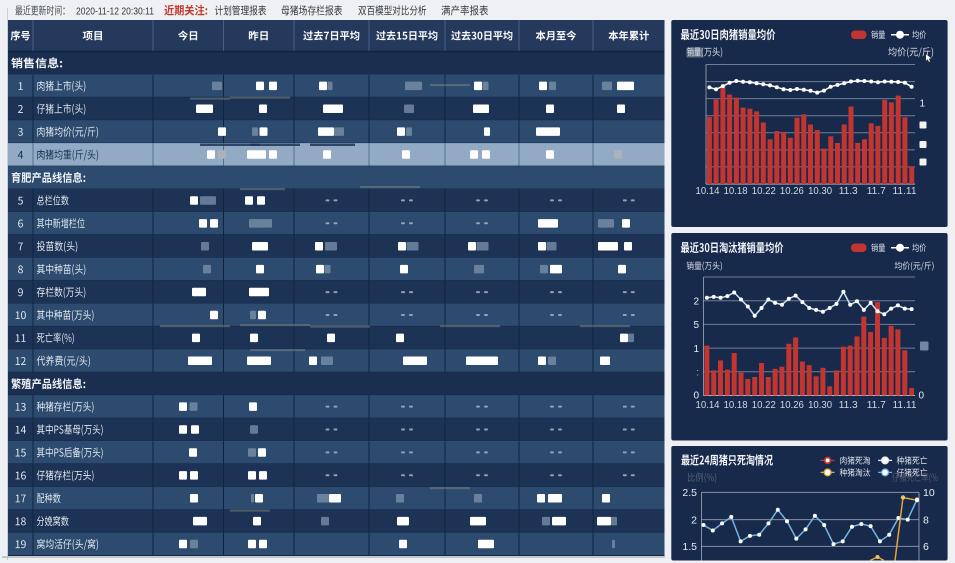  What do you see at coordinates (689, 547) in the screenshot?
I see `svg-text: 1.5` at bounding box center [689, 547].